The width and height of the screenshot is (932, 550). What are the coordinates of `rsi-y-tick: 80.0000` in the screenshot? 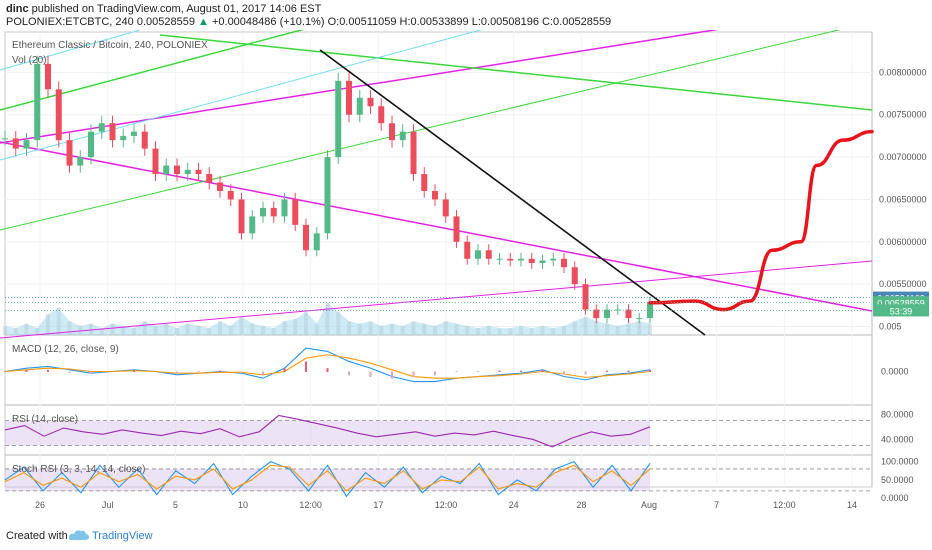 It's located at (897, 414).